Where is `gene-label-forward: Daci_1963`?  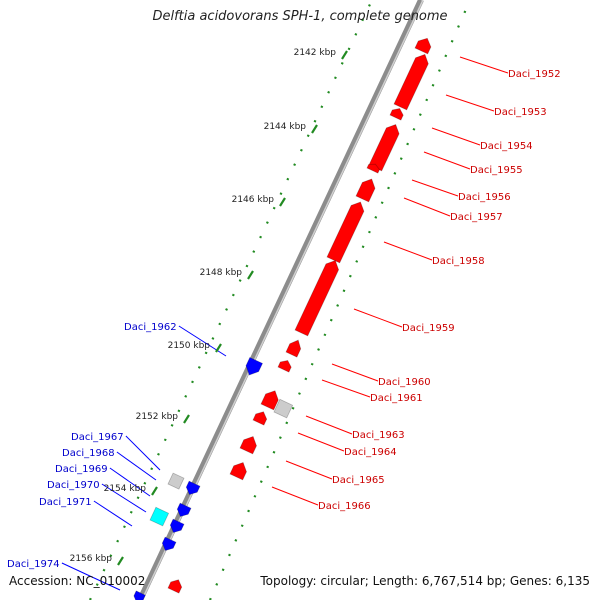
gene-label-forward: Daci_1963 is located at coordinates (378, 435).